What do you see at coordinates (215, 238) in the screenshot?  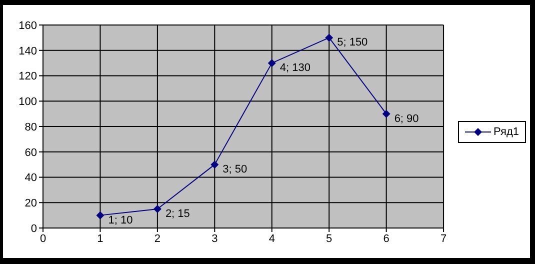 I see `x-tick-label: 3` at bounding box center [215, 238].